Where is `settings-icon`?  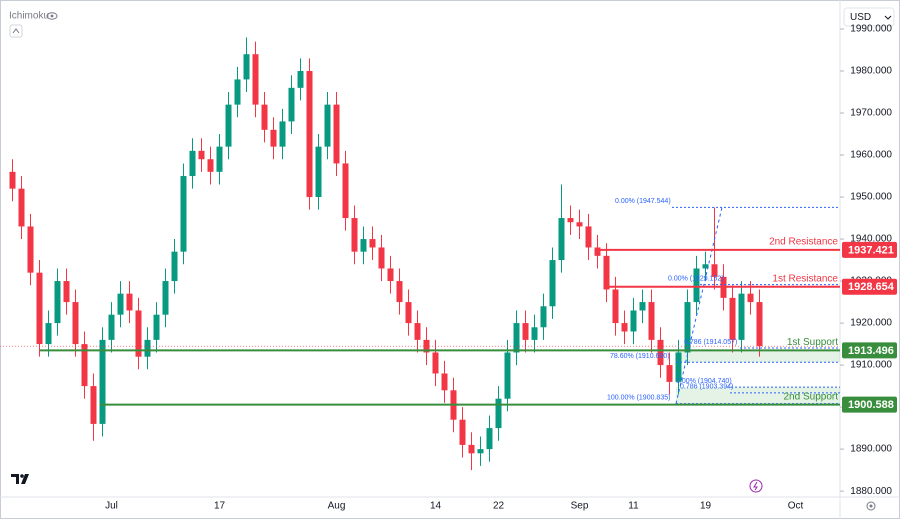 settings-icon is located at coordinates (871, 506).